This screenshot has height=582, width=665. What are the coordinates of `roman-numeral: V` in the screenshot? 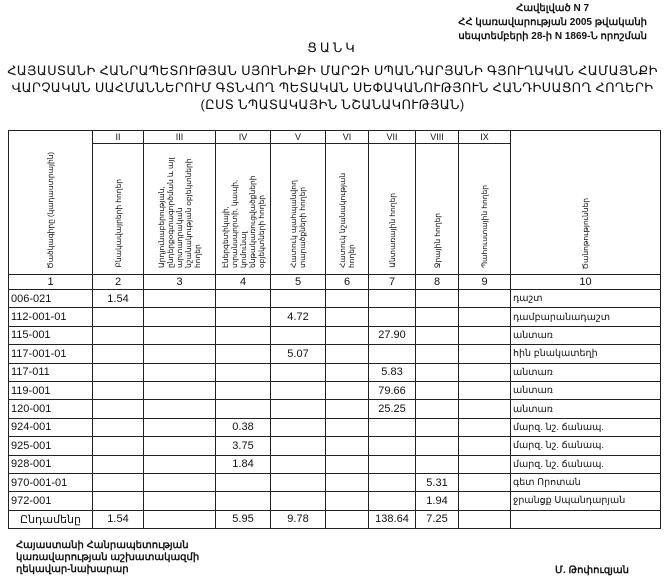 It's located at (298, 137).